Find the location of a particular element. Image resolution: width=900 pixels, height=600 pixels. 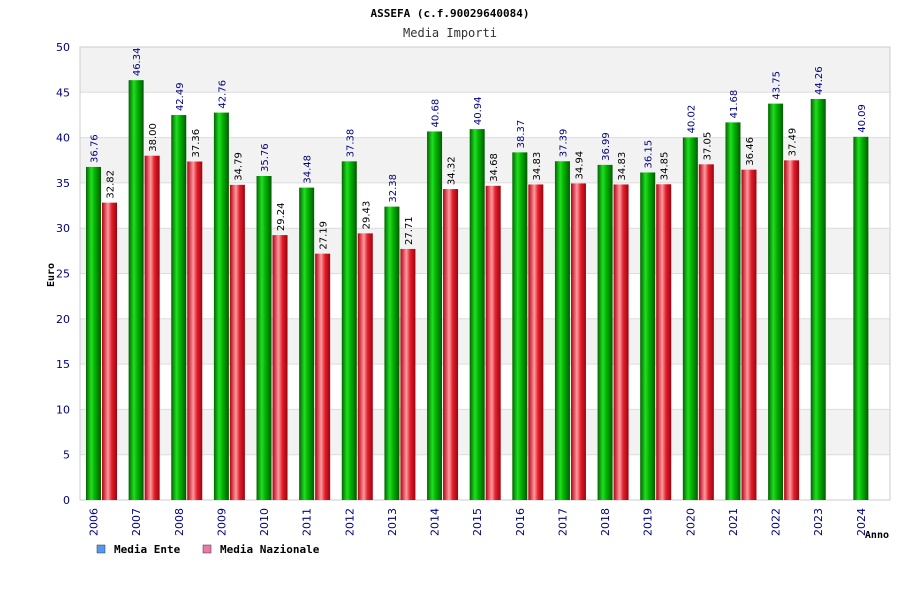

data-label: 42.76 is located at coordinates (222, 94).